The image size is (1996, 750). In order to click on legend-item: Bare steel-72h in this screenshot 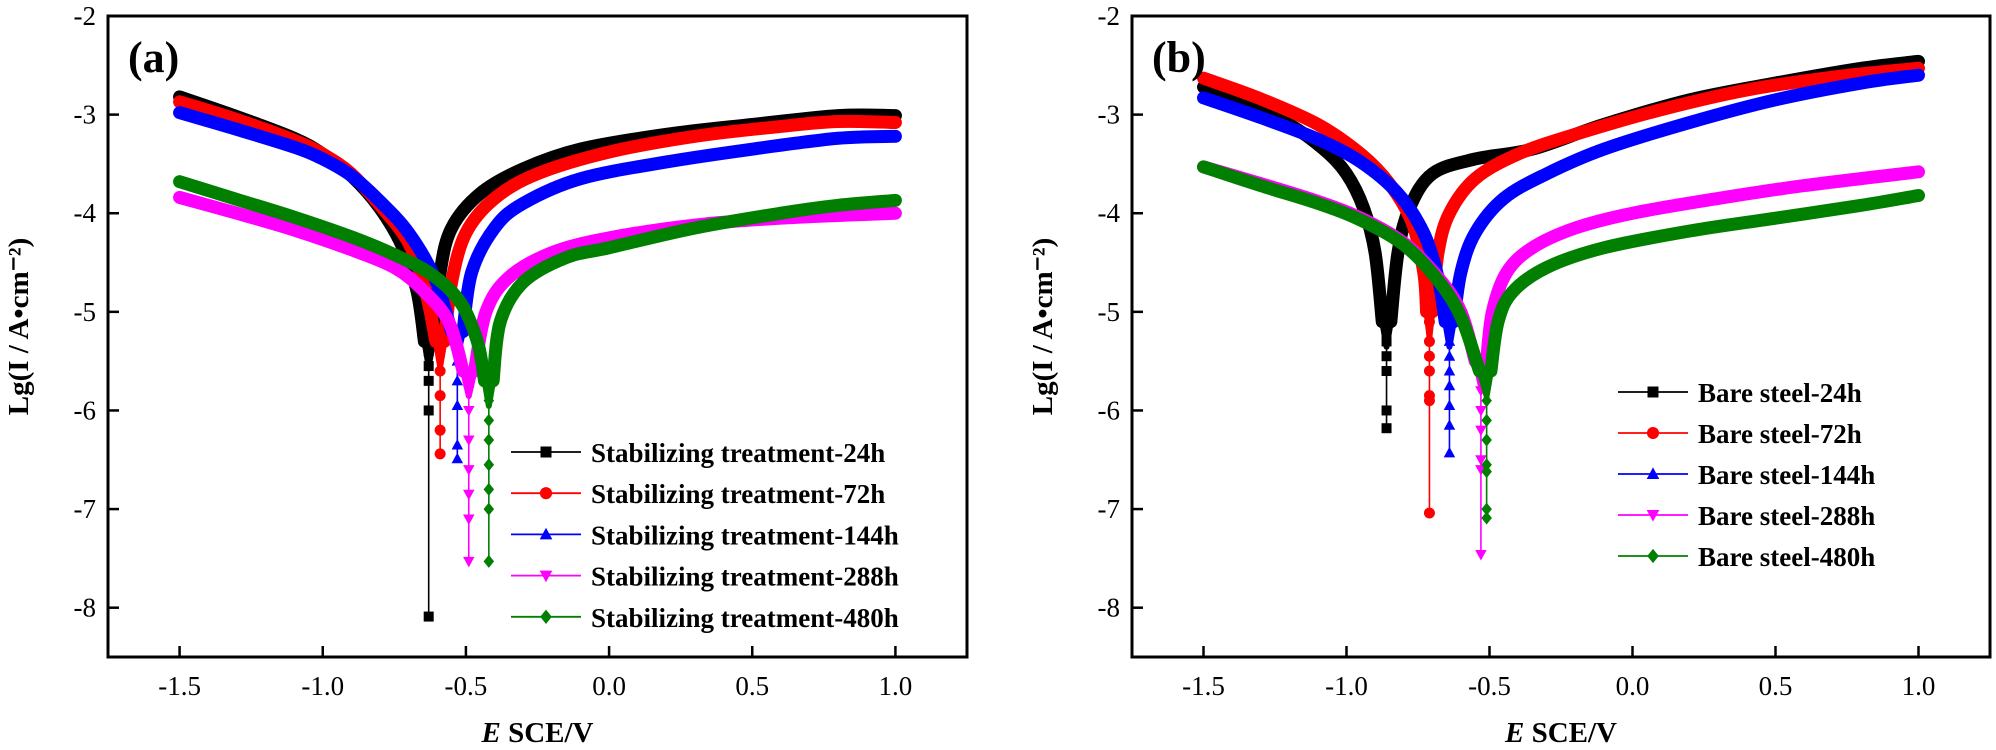, I will do `click(1740, 434)`.